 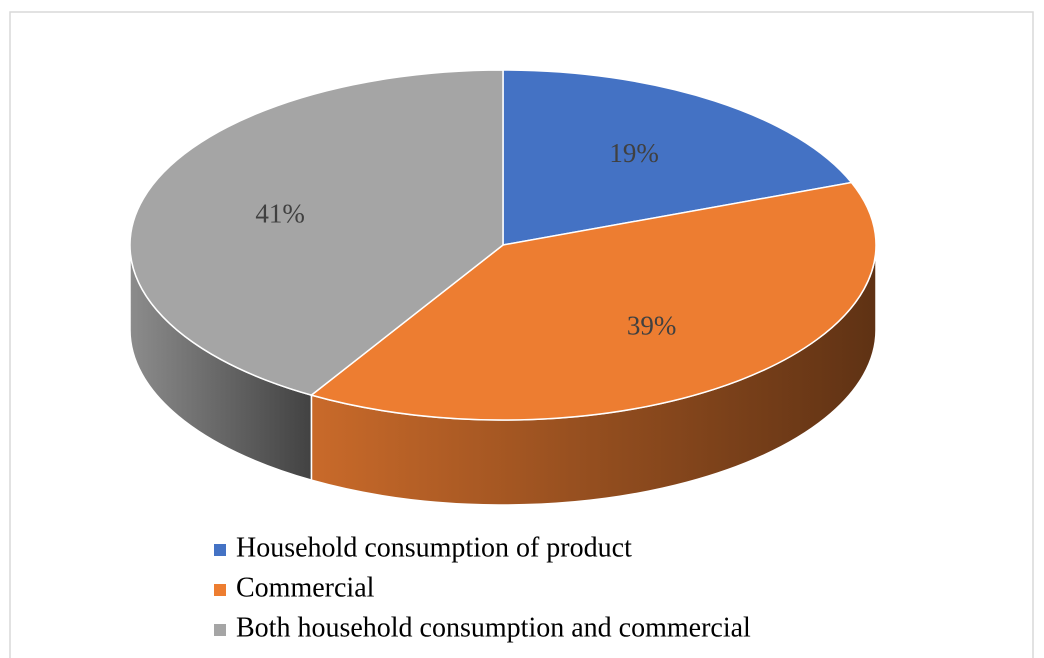 What do you see at coordinates (280, 213) in the screenshot?
I see `data-label: 41%` at bounding box center [280, 213].